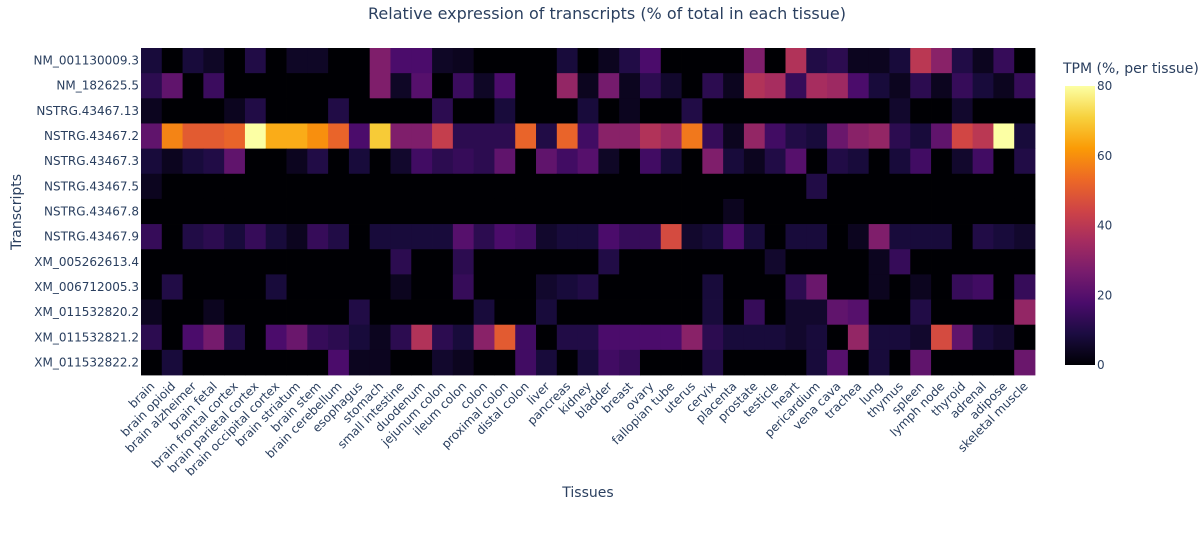 Image resolution: width=1200 pixels, height=540 pixels. What do you see at coordinates (91, 186) in the screenshot?
I see `y-tick-label: NSTRG.43467.5` at bounding box center [91, 186].